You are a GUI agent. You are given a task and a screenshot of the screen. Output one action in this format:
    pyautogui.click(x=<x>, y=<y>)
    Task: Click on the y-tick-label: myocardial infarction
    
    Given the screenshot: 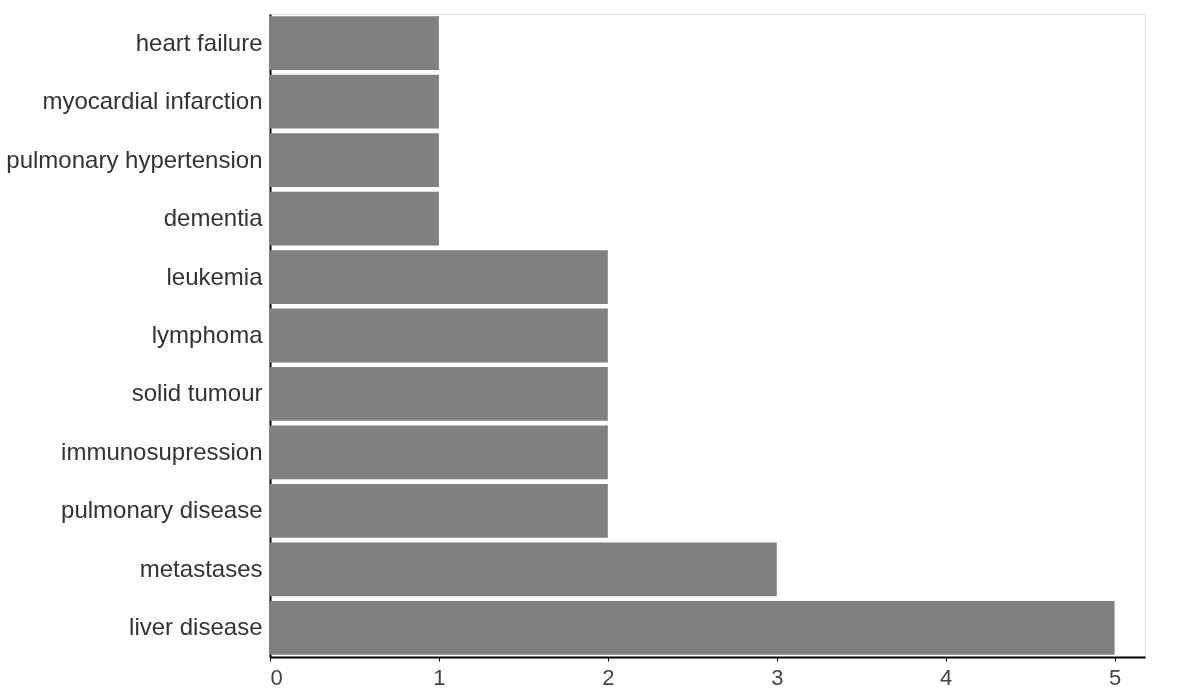 What is the action you would take?
    pyautogui.click(x=152, y=101)
    